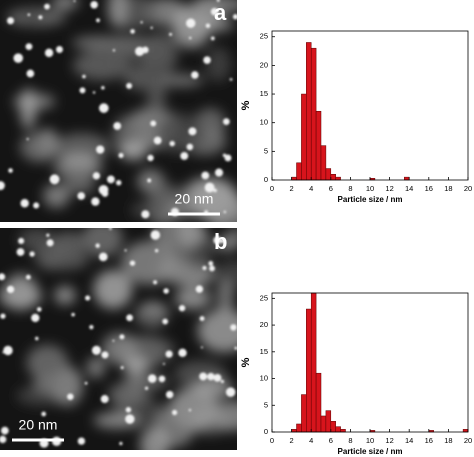  What do you see at coordinates (264, 122) in the screenshot?
I see `y-tick-label: 10` at bounding box center [264, 122].